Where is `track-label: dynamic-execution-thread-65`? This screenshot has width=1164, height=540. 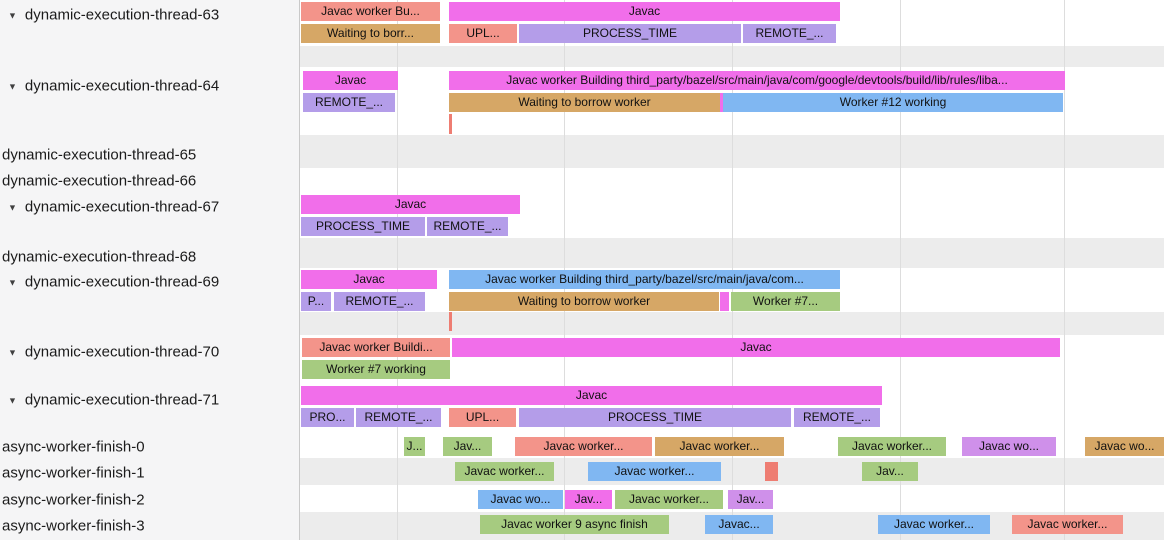
track-label: dynamic-execution-thread-65 is located at coordinates (99, 155).